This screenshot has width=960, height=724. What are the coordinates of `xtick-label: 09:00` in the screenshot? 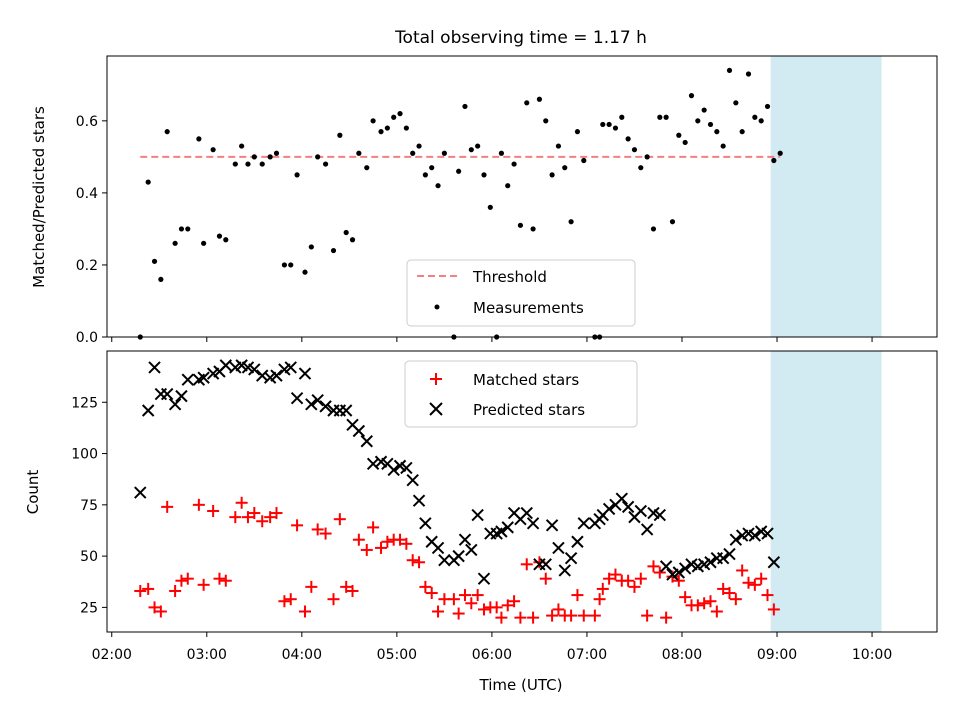 It's located at (777, 655).